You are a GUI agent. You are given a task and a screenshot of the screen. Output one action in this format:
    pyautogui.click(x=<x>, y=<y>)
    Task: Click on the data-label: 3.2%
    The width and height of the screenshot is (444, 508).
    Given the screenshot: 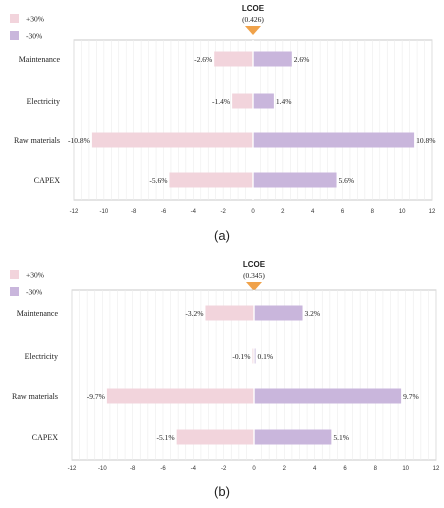 What is the action you would take?
    pyautogui.click(x=313, y=313)
    